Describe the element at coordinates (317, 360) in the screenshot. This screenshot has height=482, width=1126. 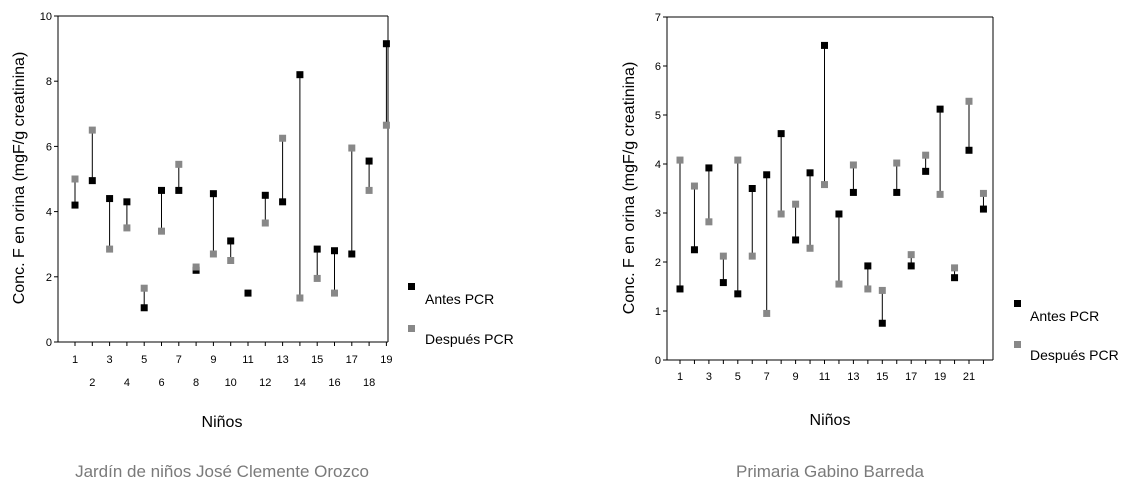
I see `x-tick-label: 15` at that location.